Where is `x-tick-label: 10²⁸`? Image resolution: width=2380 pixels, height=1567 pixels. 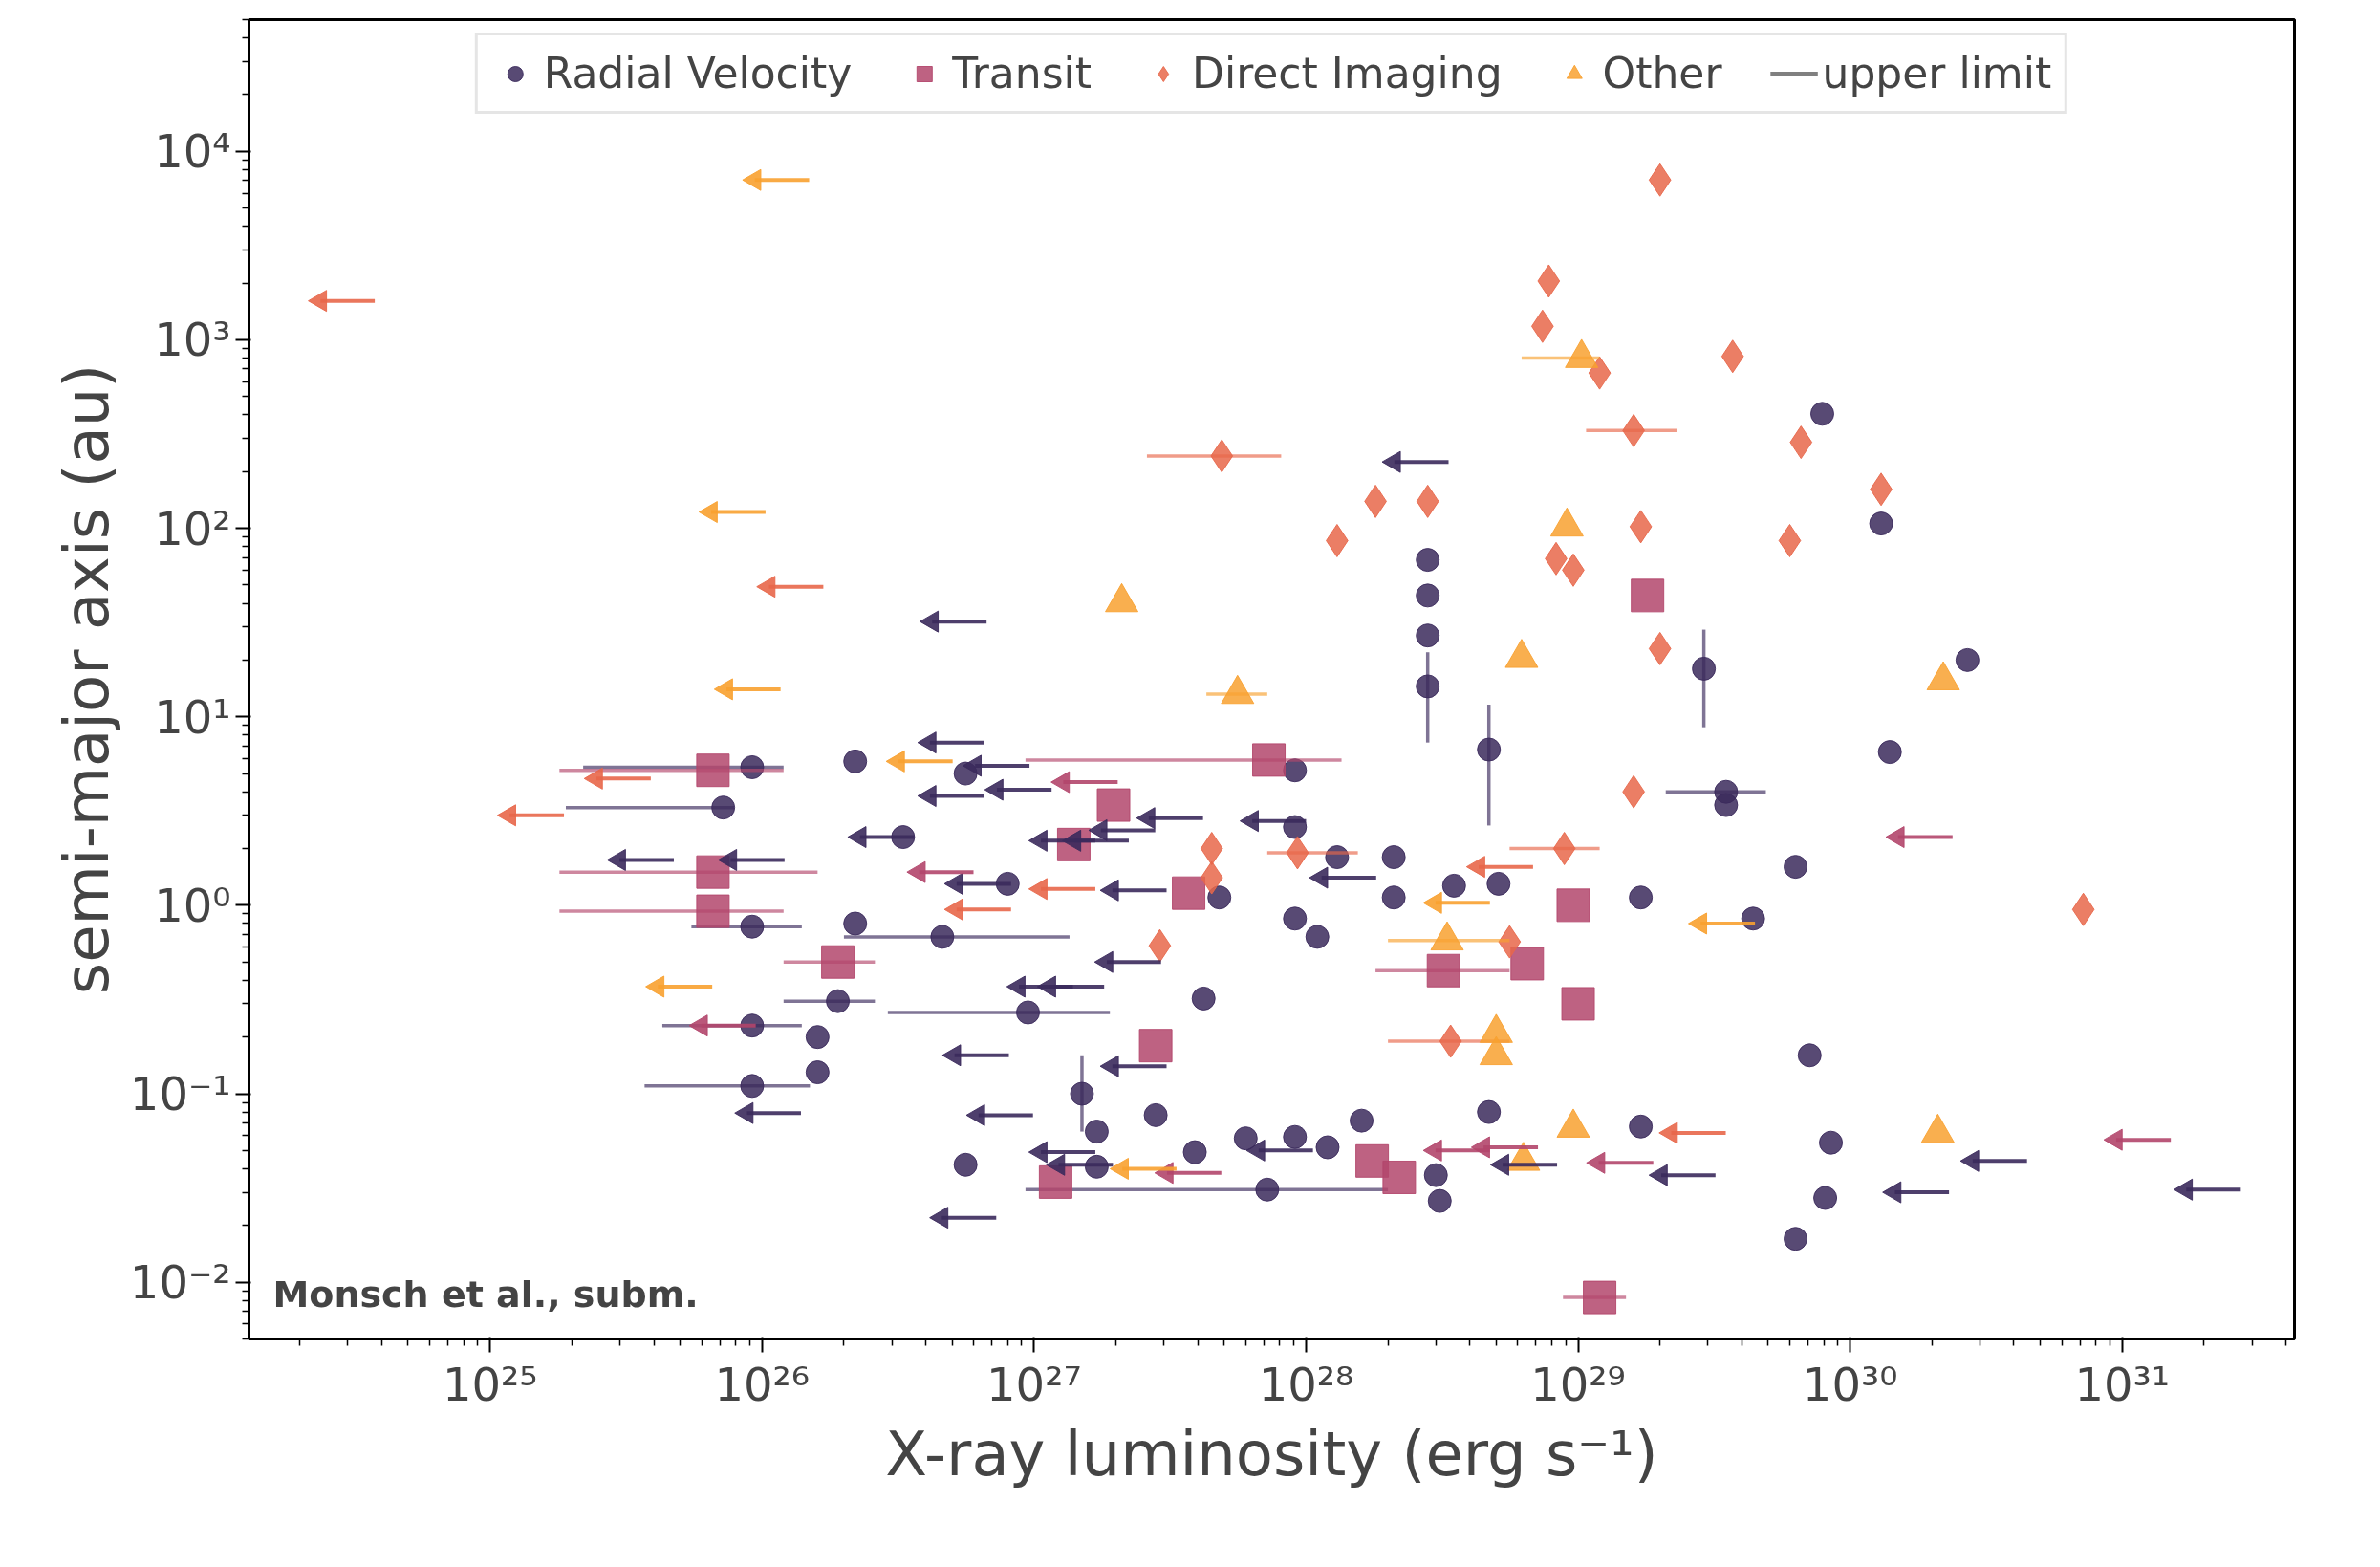 x-tick-label: 10²⁸ is located at coordinates (1306, 1384).